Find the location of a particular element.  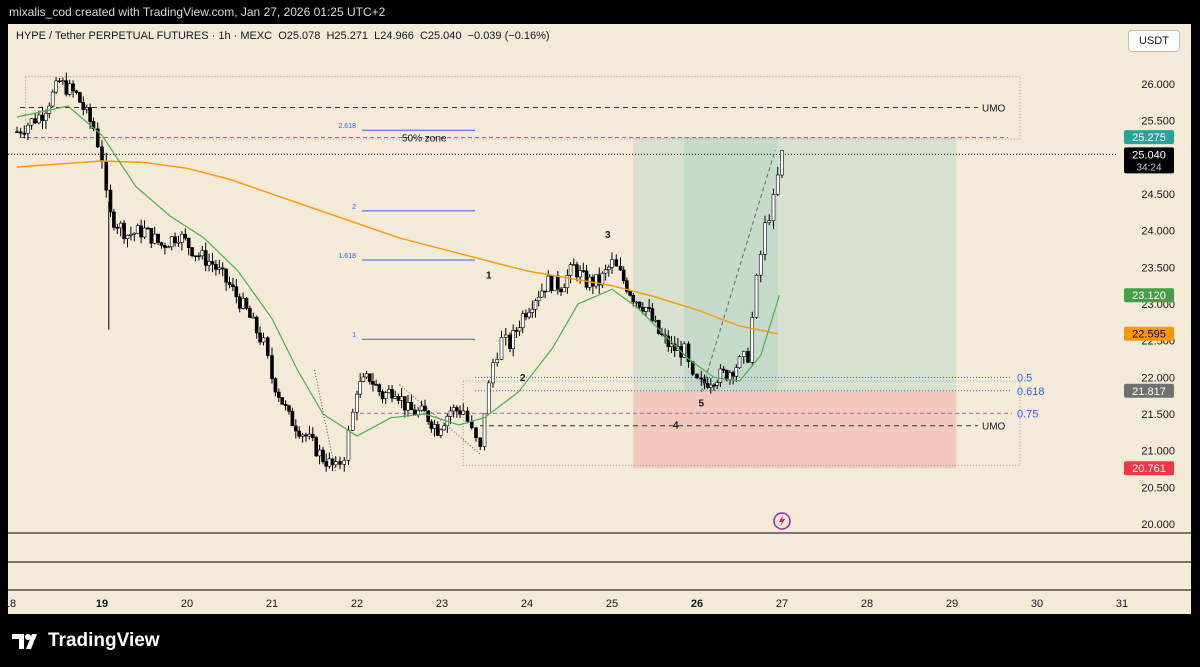

price-tick: 20.500 is located at coordinates (1158, 488).